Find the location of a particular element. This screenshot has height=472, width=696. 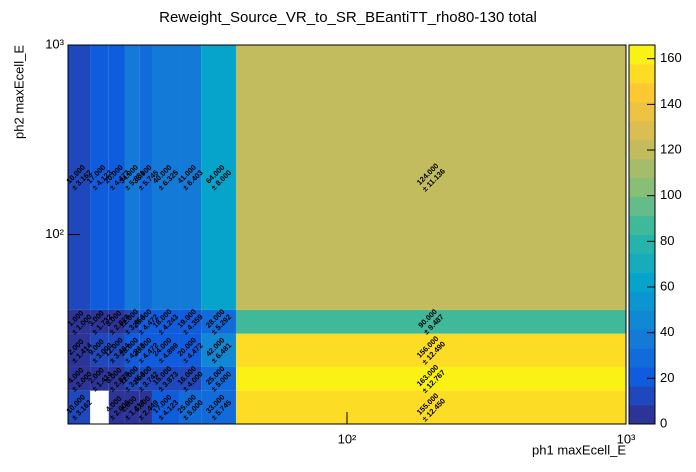

y-tick-label: 10² is located at coordinates (54, 233).